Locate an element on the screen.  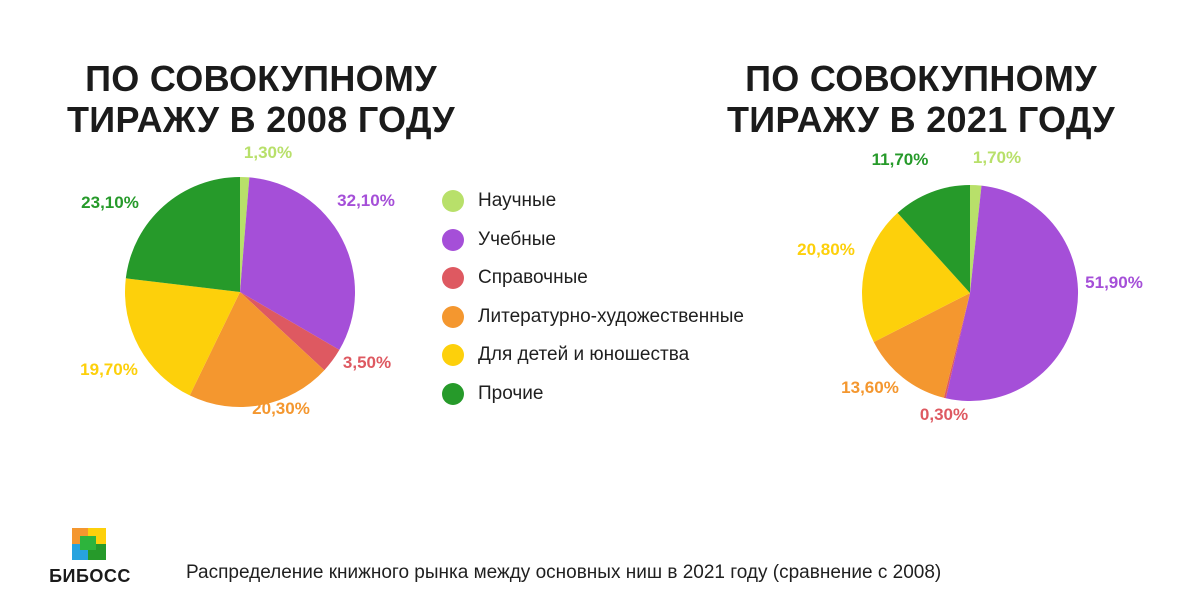
legend-swatch-fiction is located at coordinates (453, 316).